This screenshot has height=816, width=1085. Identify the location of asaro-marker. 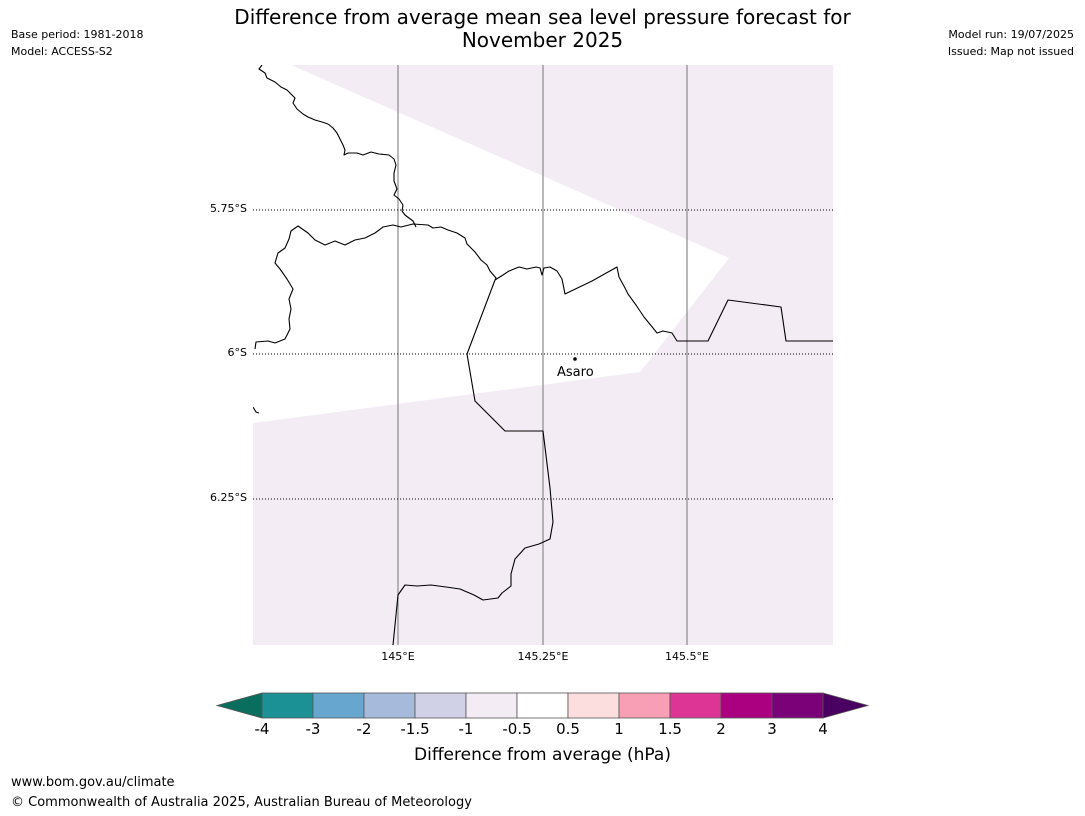
(575, 359).